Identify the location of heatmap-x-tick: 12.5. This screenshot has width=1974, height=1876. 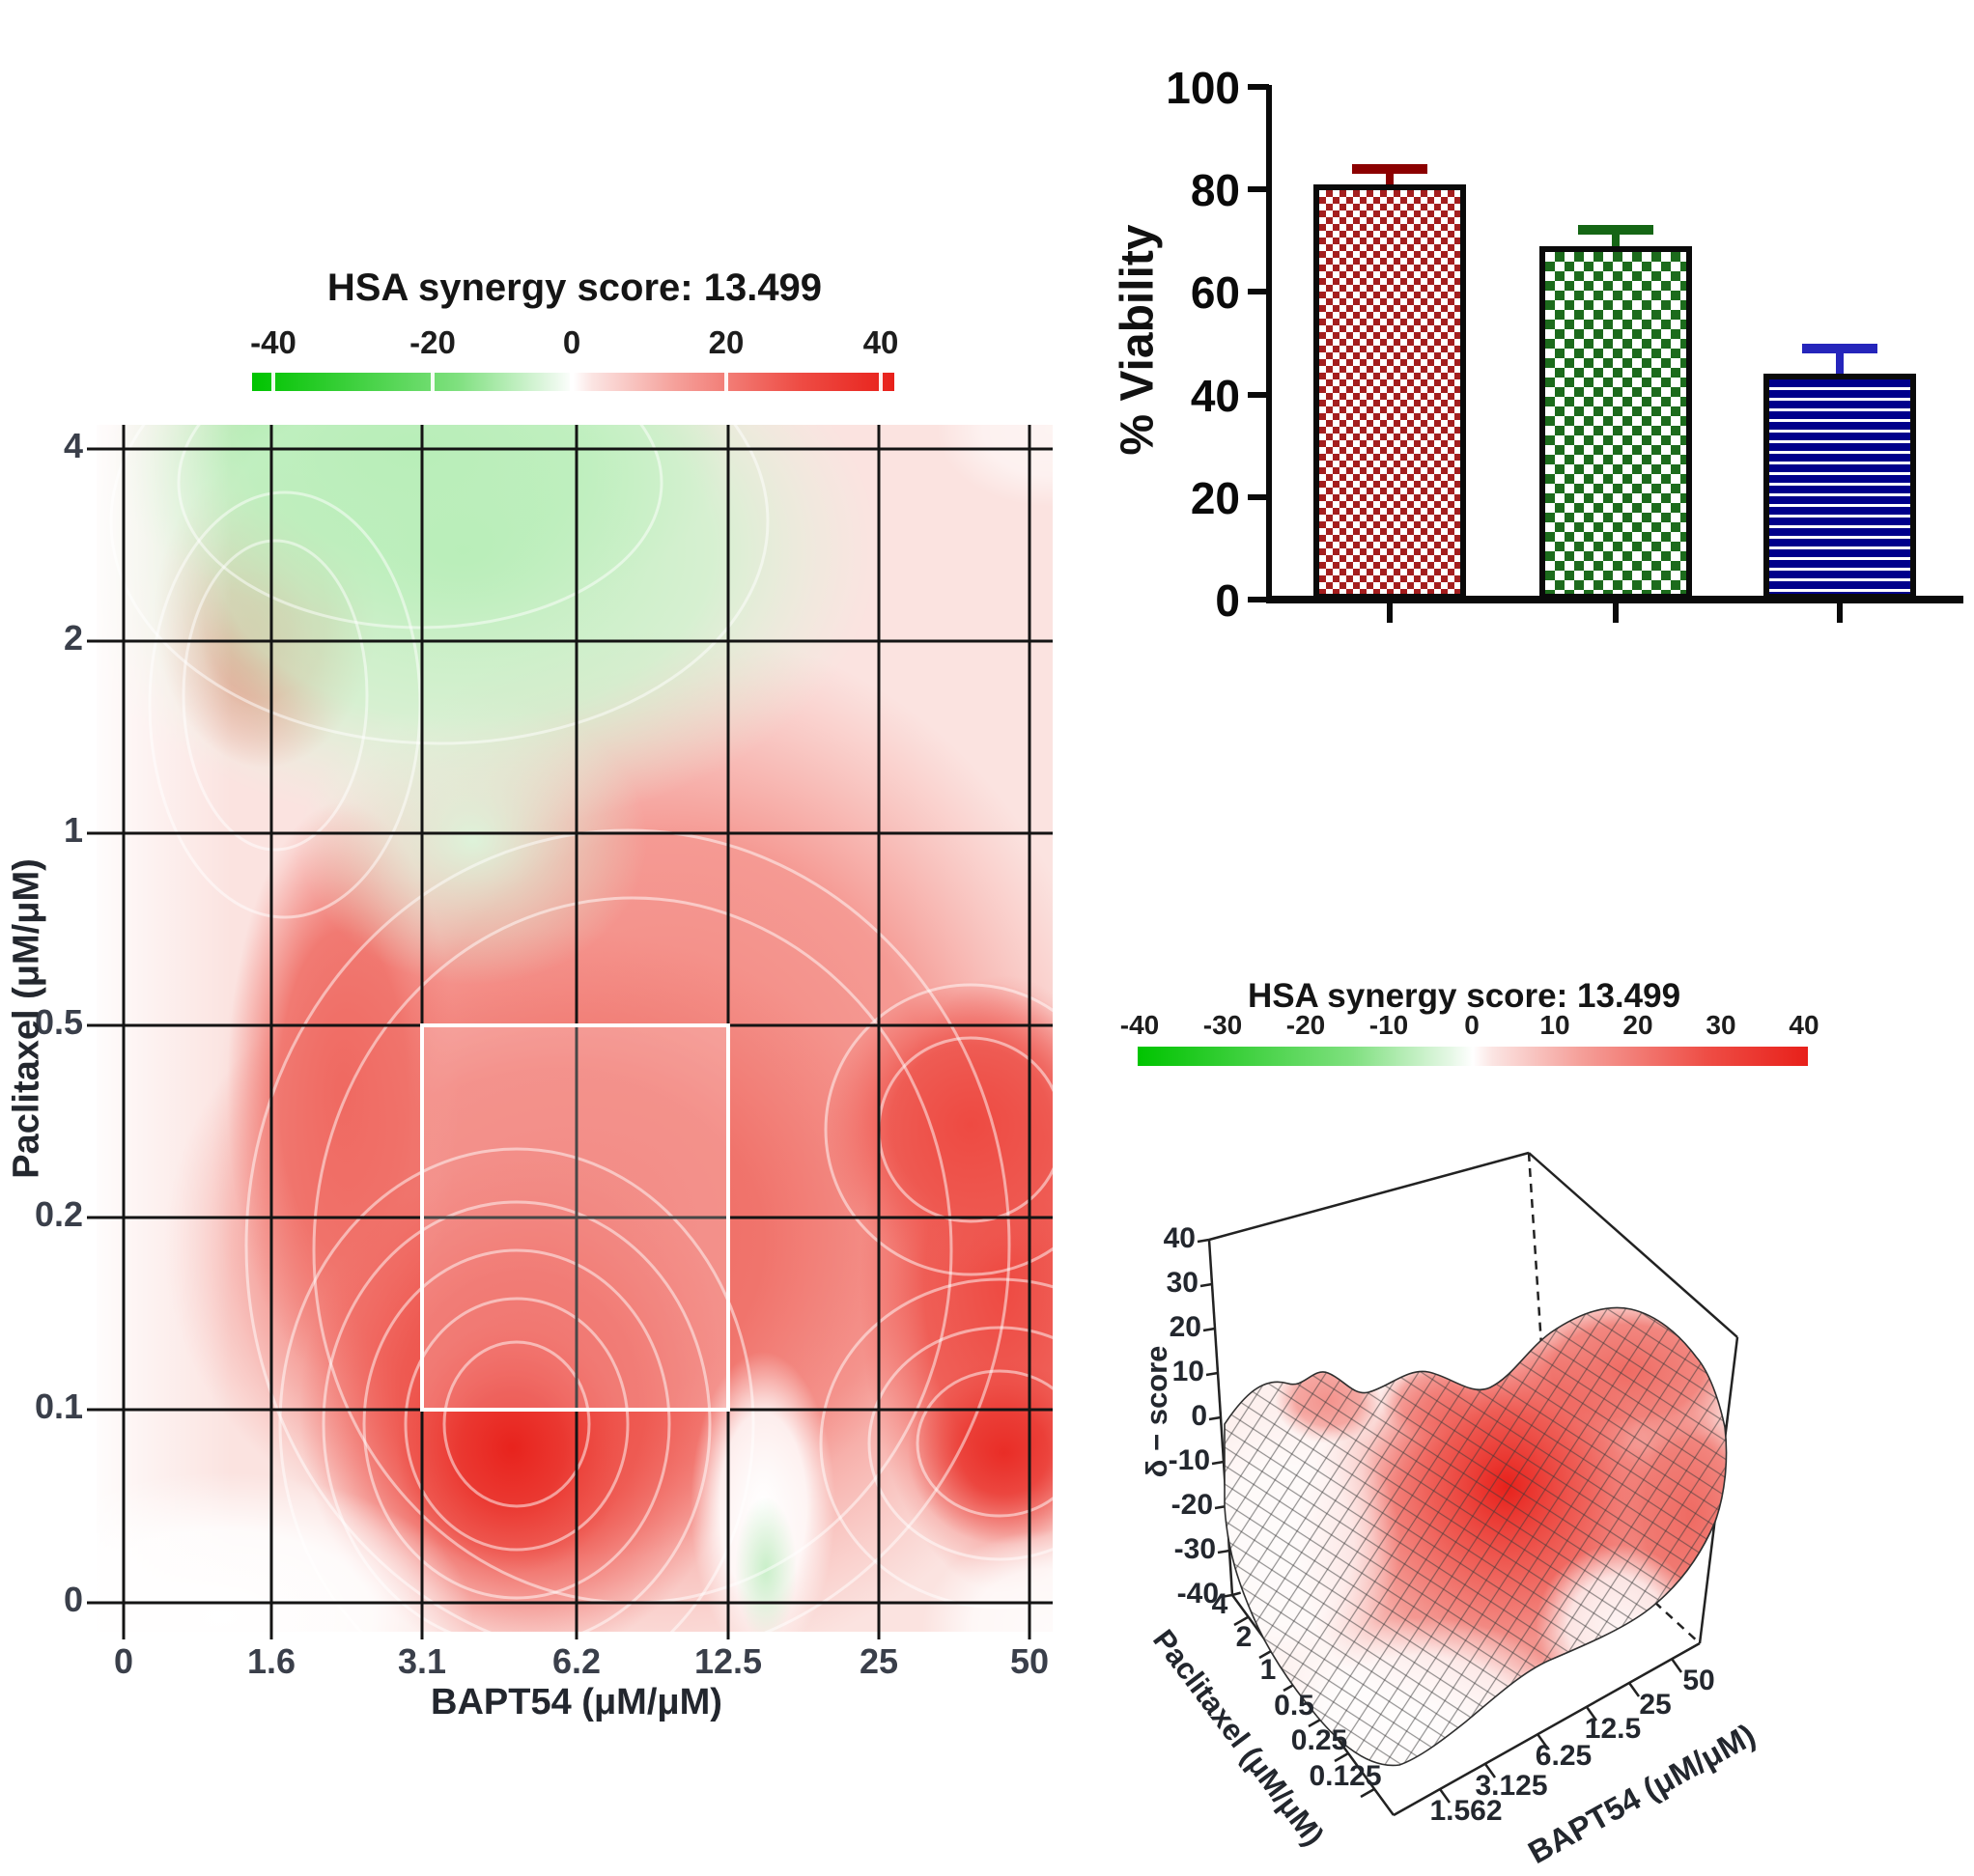
(728, 1661).